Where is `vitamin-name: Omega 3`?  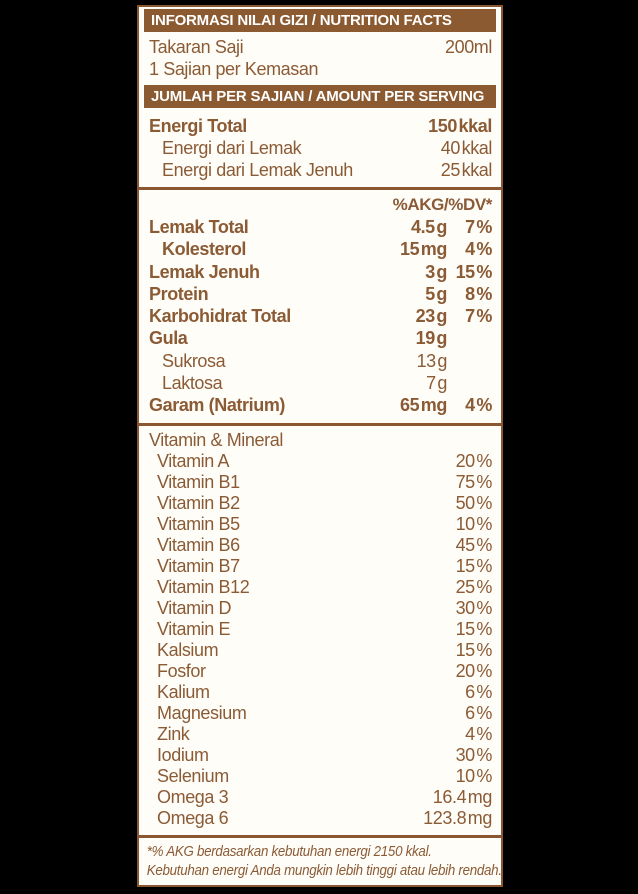
vitamin-name: Omega 3 is located at coordinates (193, 796).